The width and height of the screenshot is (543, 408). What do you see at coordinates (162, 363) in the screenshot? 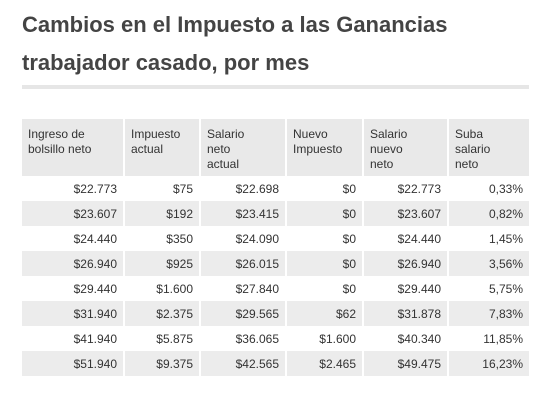
I see `cell-impuesto-actual: $9.375` at bounding box center [162, 363].